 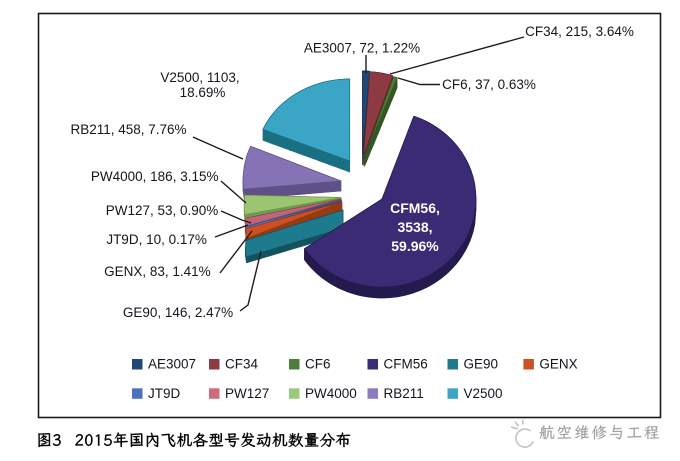 I want to click on svg-text: RB211, 458, 7.76%, so click(x=128, y=129).